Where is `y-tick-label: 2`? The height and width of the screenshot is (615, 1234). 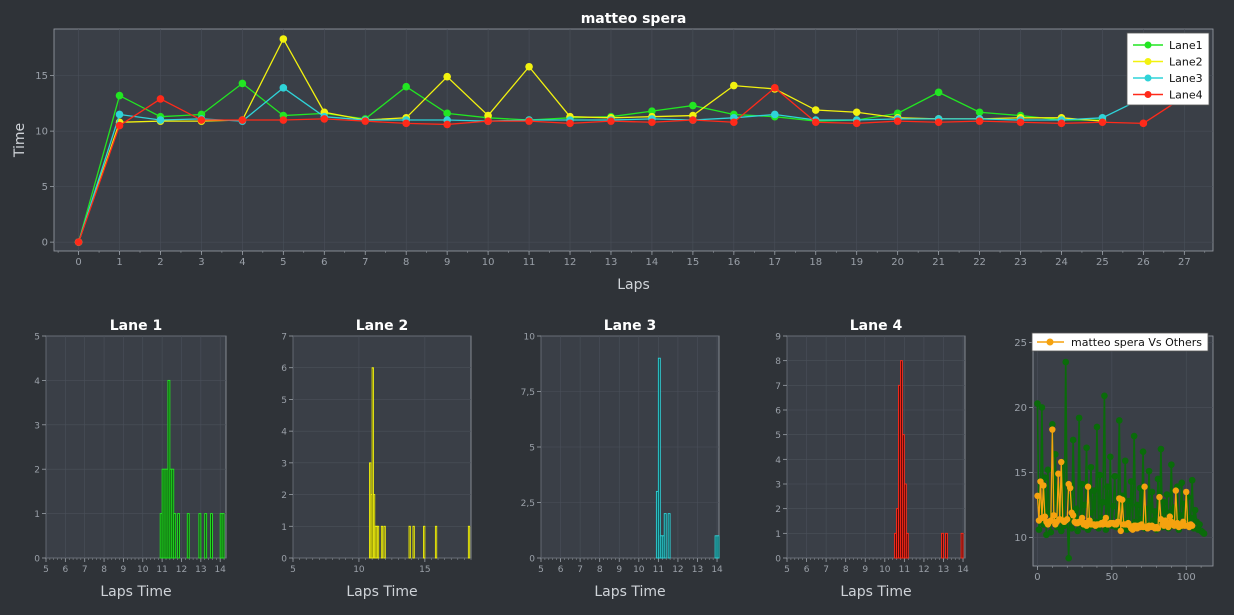 y-tick-label: 2 is located at coordinates (284, 496).